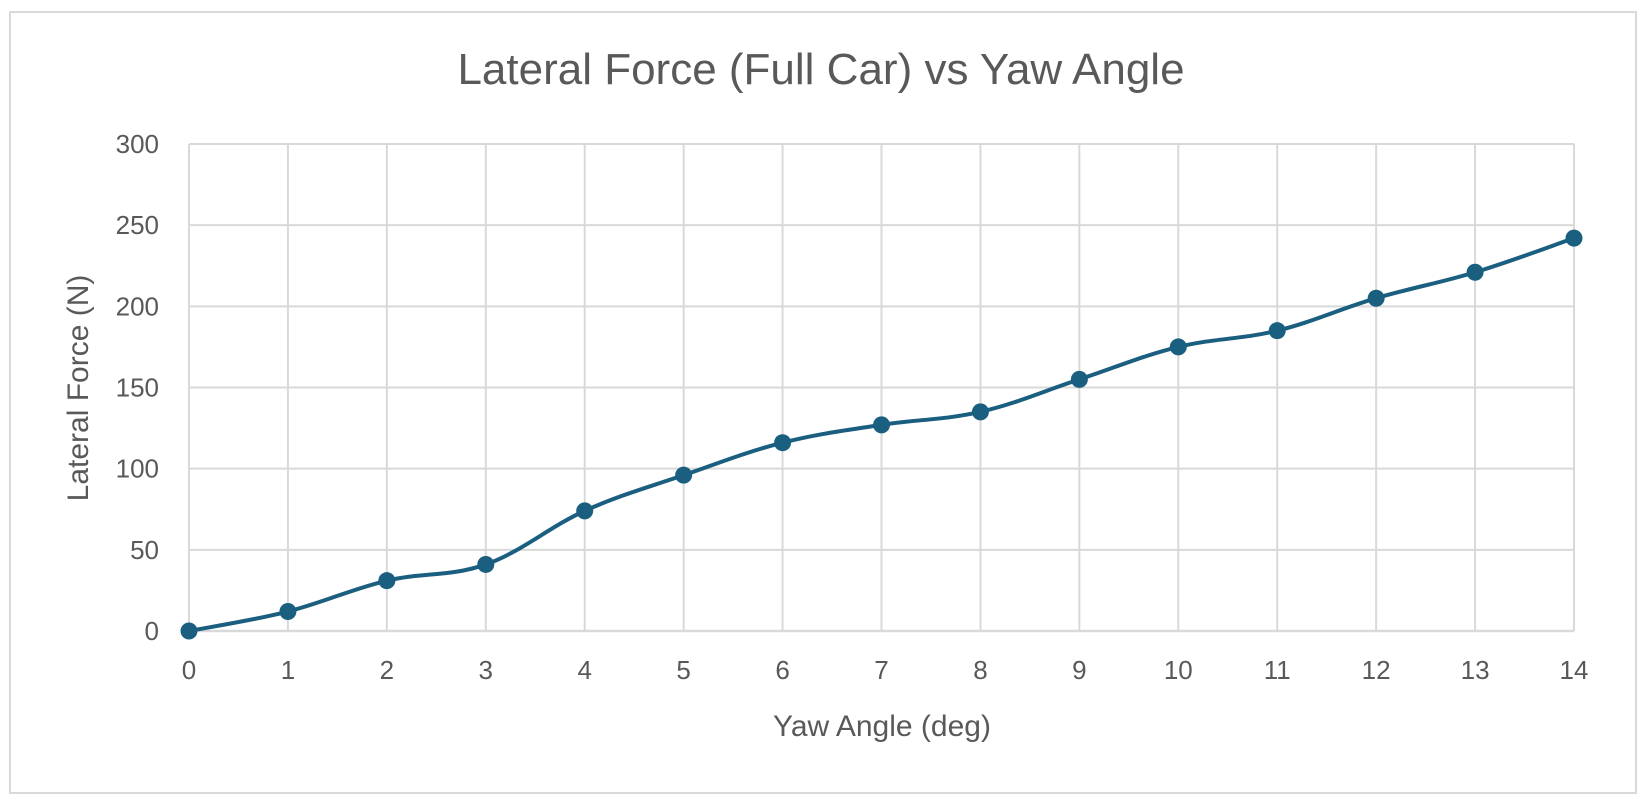 The width and height of the screenshot is (1642, 799). Describe the element at coordinates (189, 670) in the screenshot. I see `x-tick-label: 0` at that location.